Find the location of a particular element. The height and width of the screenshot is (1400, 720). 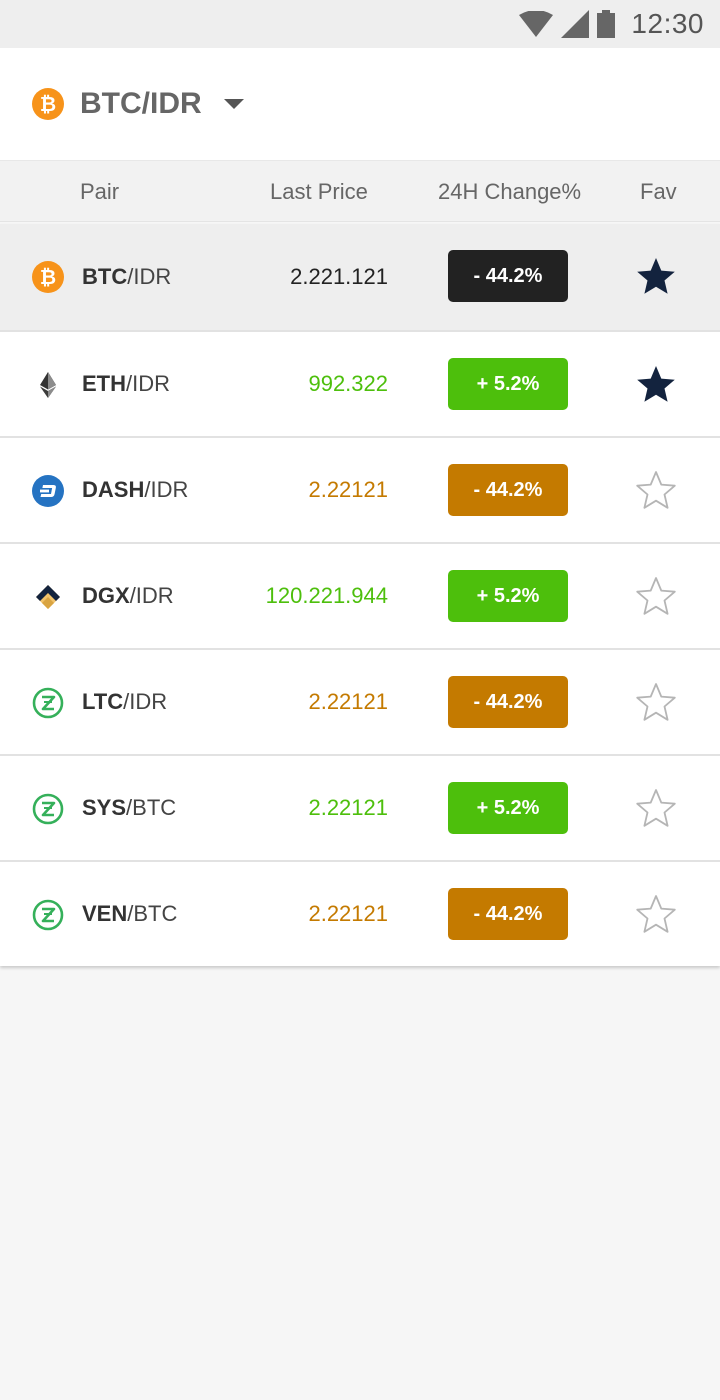

status-time: 12:30 is located at coordinates (667, 23).